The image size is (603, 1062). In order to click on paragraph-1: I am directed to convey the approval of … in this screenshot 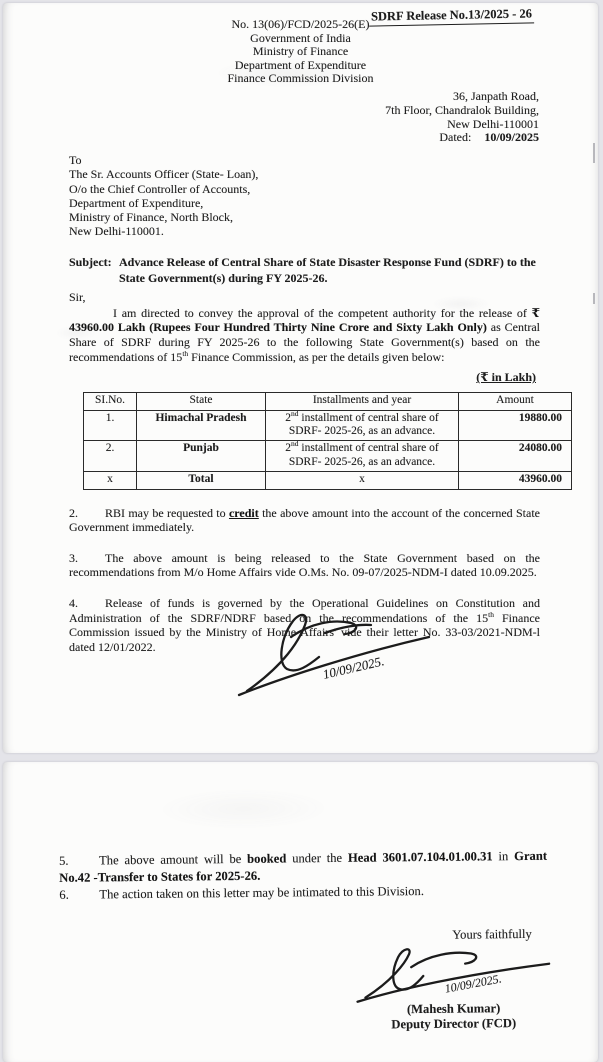, I will do `click(304, 335)`.